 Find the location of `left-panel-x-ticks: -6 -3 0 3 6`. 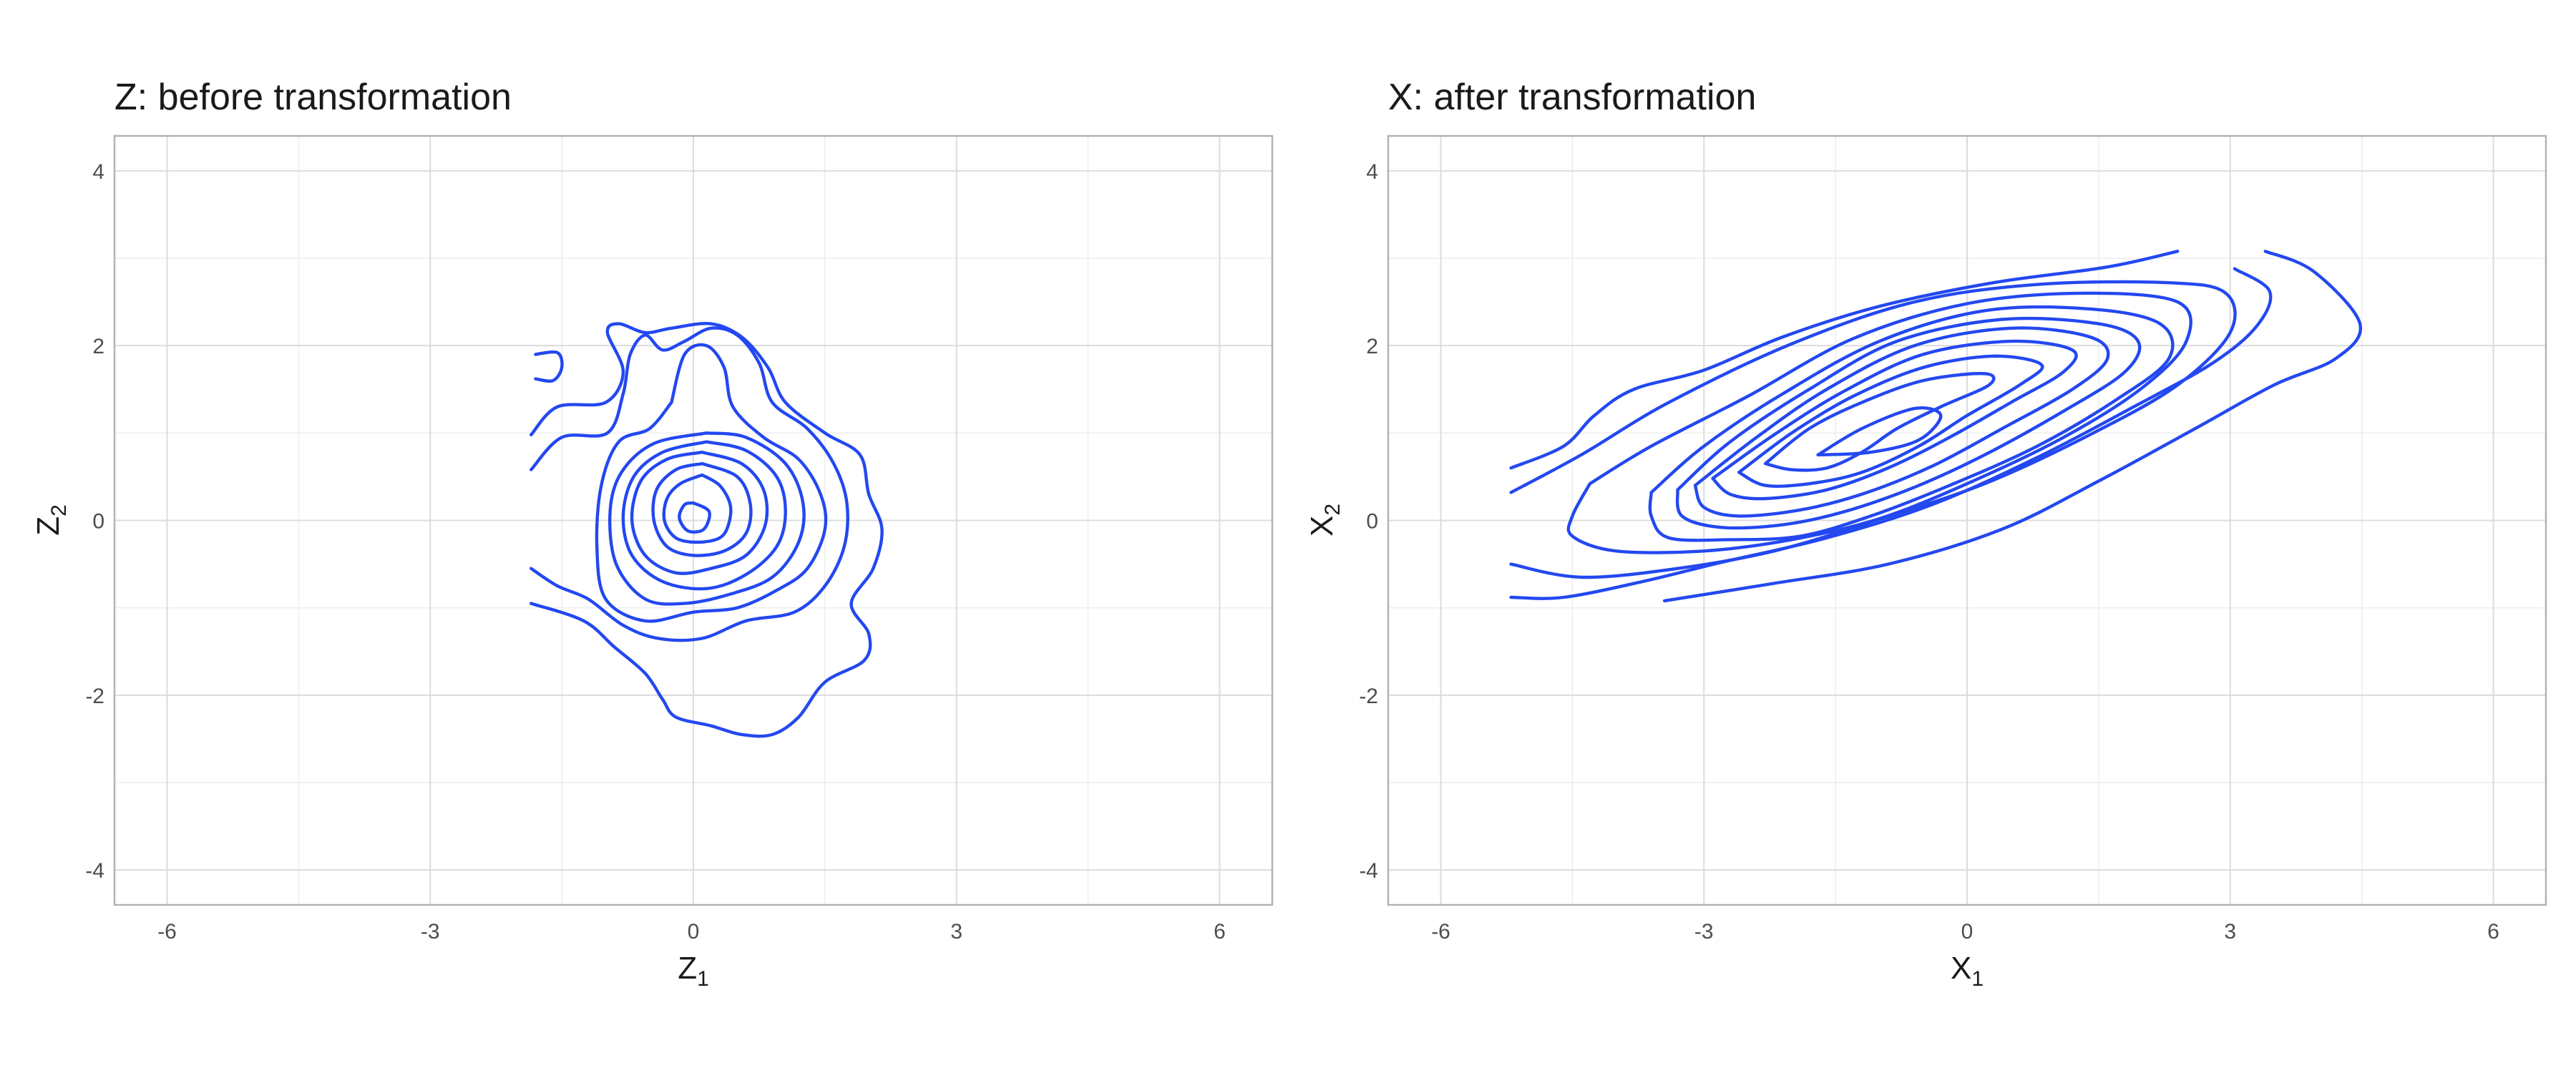

left-panel-x-ticks: -6 -3 0 3 6 is located at coordinates (691, 932).